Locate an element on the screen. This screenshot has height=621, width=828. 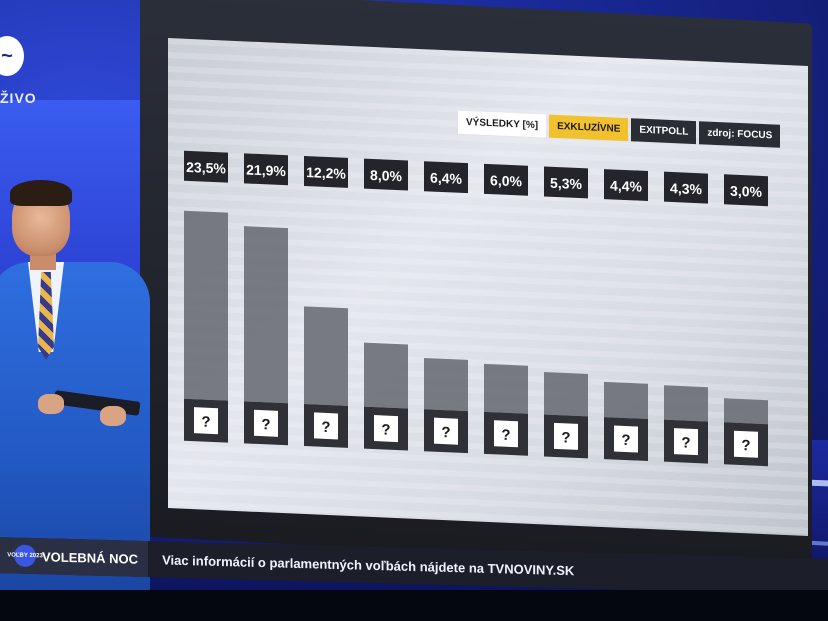
value-label: 8,0% is located at coordinates (386, 175).